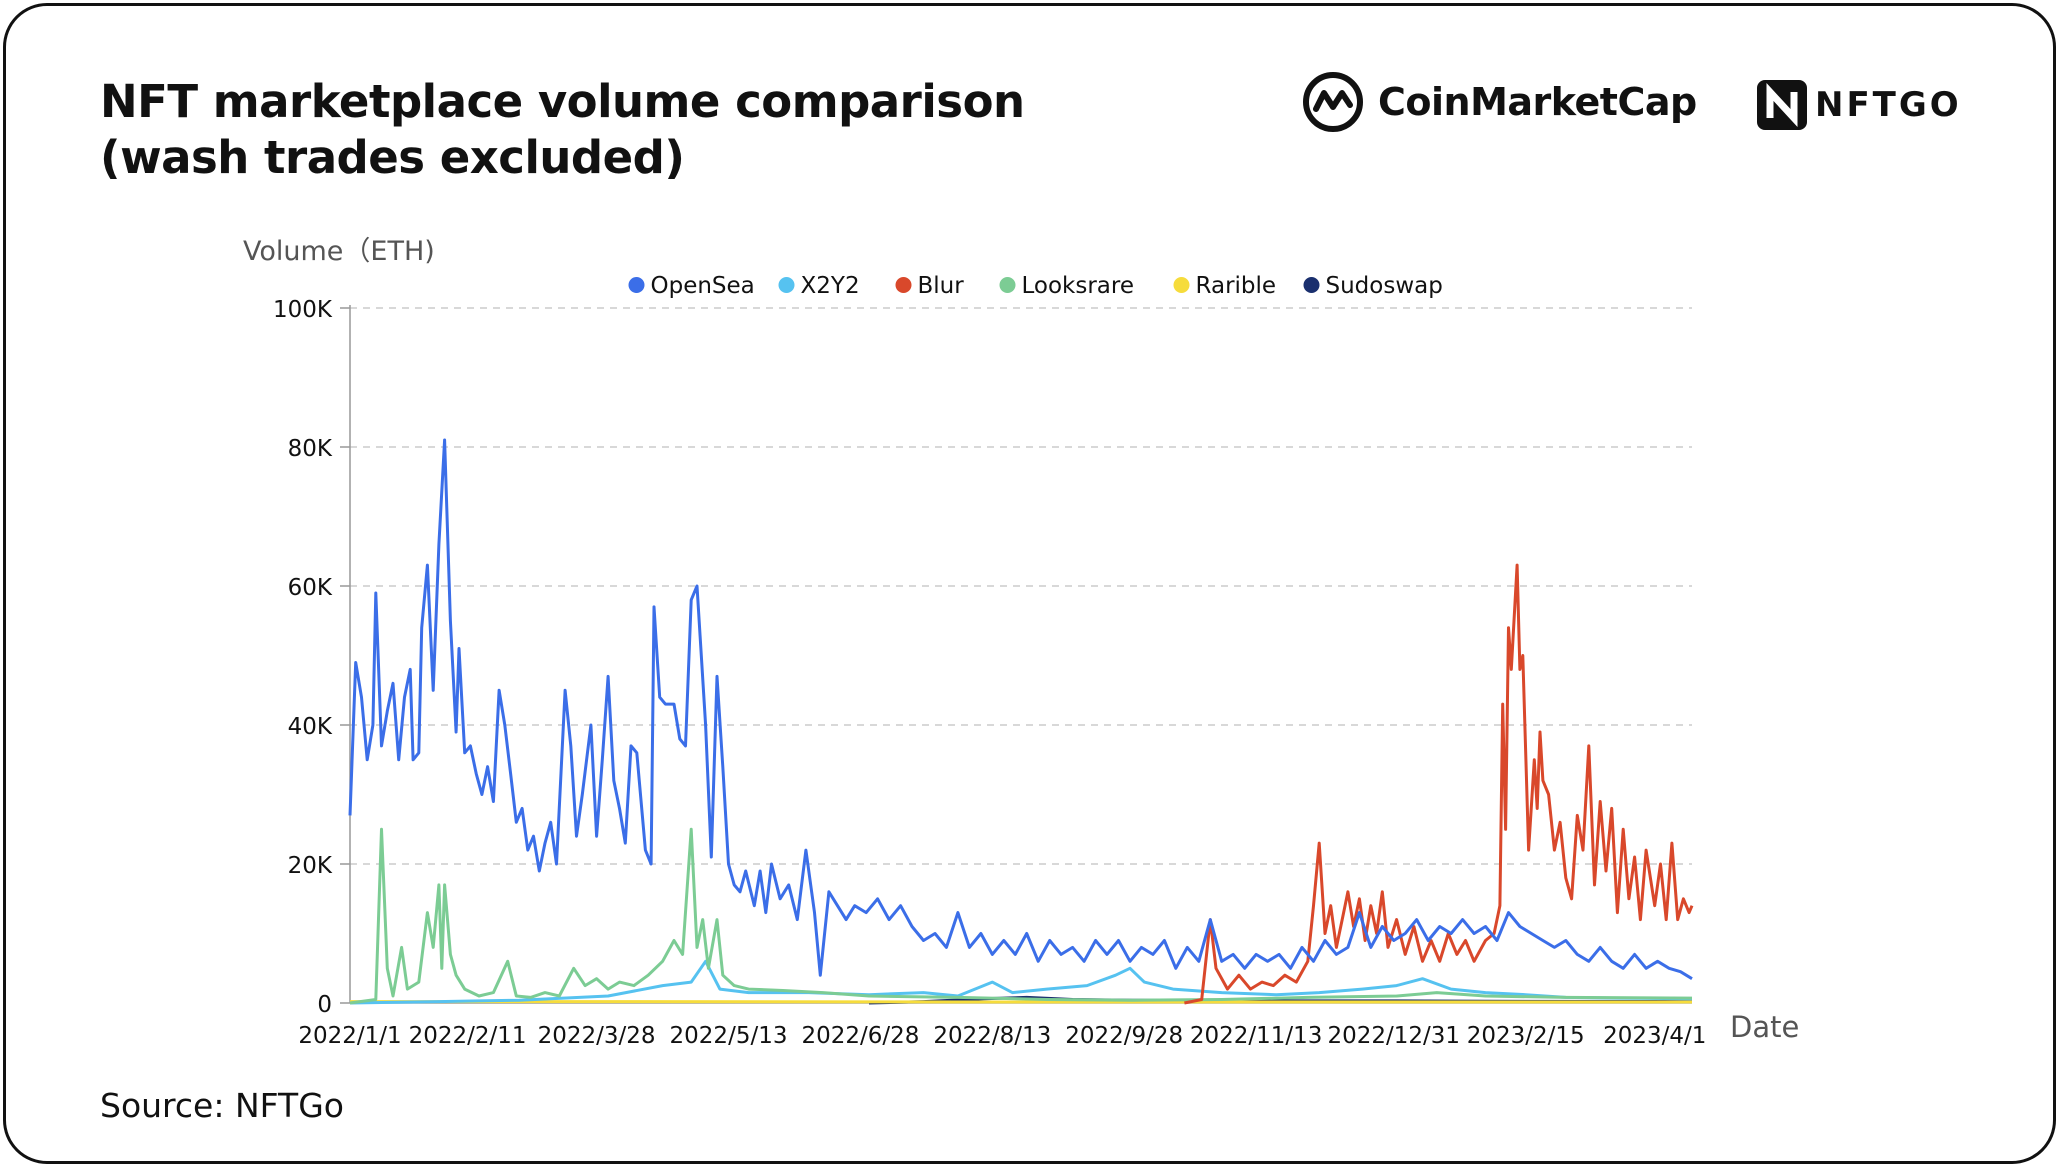  What do you see at coordinates (941, 286) in the screenshot?
I see `legend-label-blur: Blur` at bounding box center [941, 286].